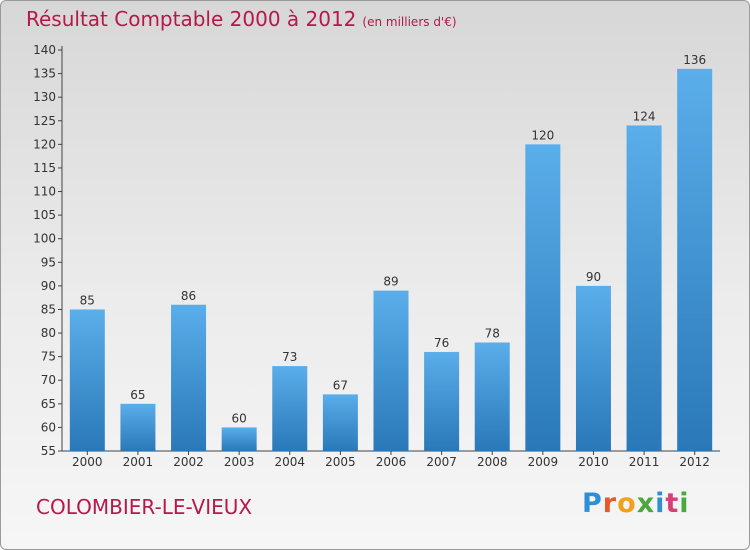 Image resolution: width=750 pixels, height=550 pixels. What do you see at coordinates (593, 277) in the screenshot?
I see `data-label: 90` at bounding box center [593, 277].